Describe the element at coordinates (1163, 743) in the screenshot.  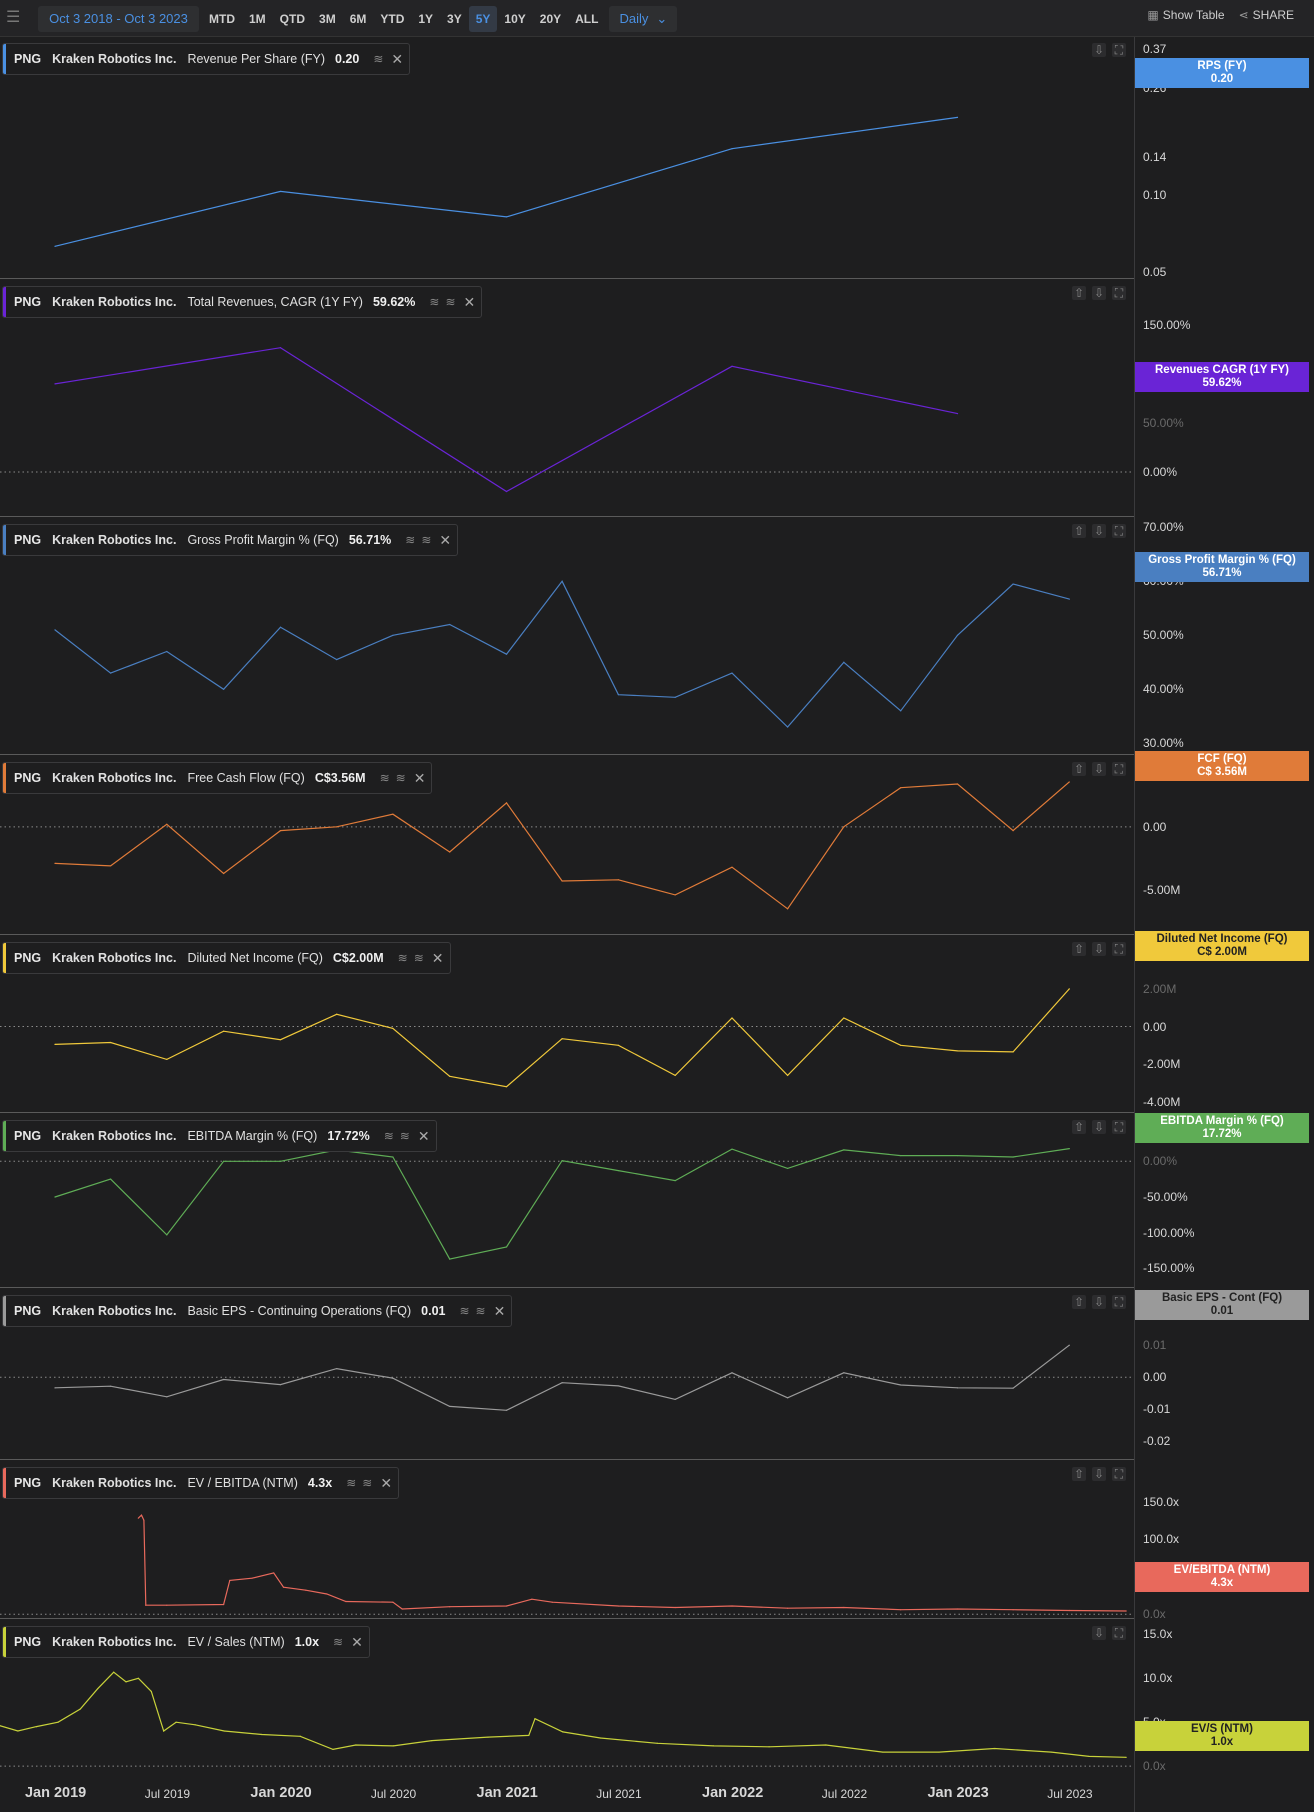
I see `y-axis-tick-label: 30.00%` at that location.